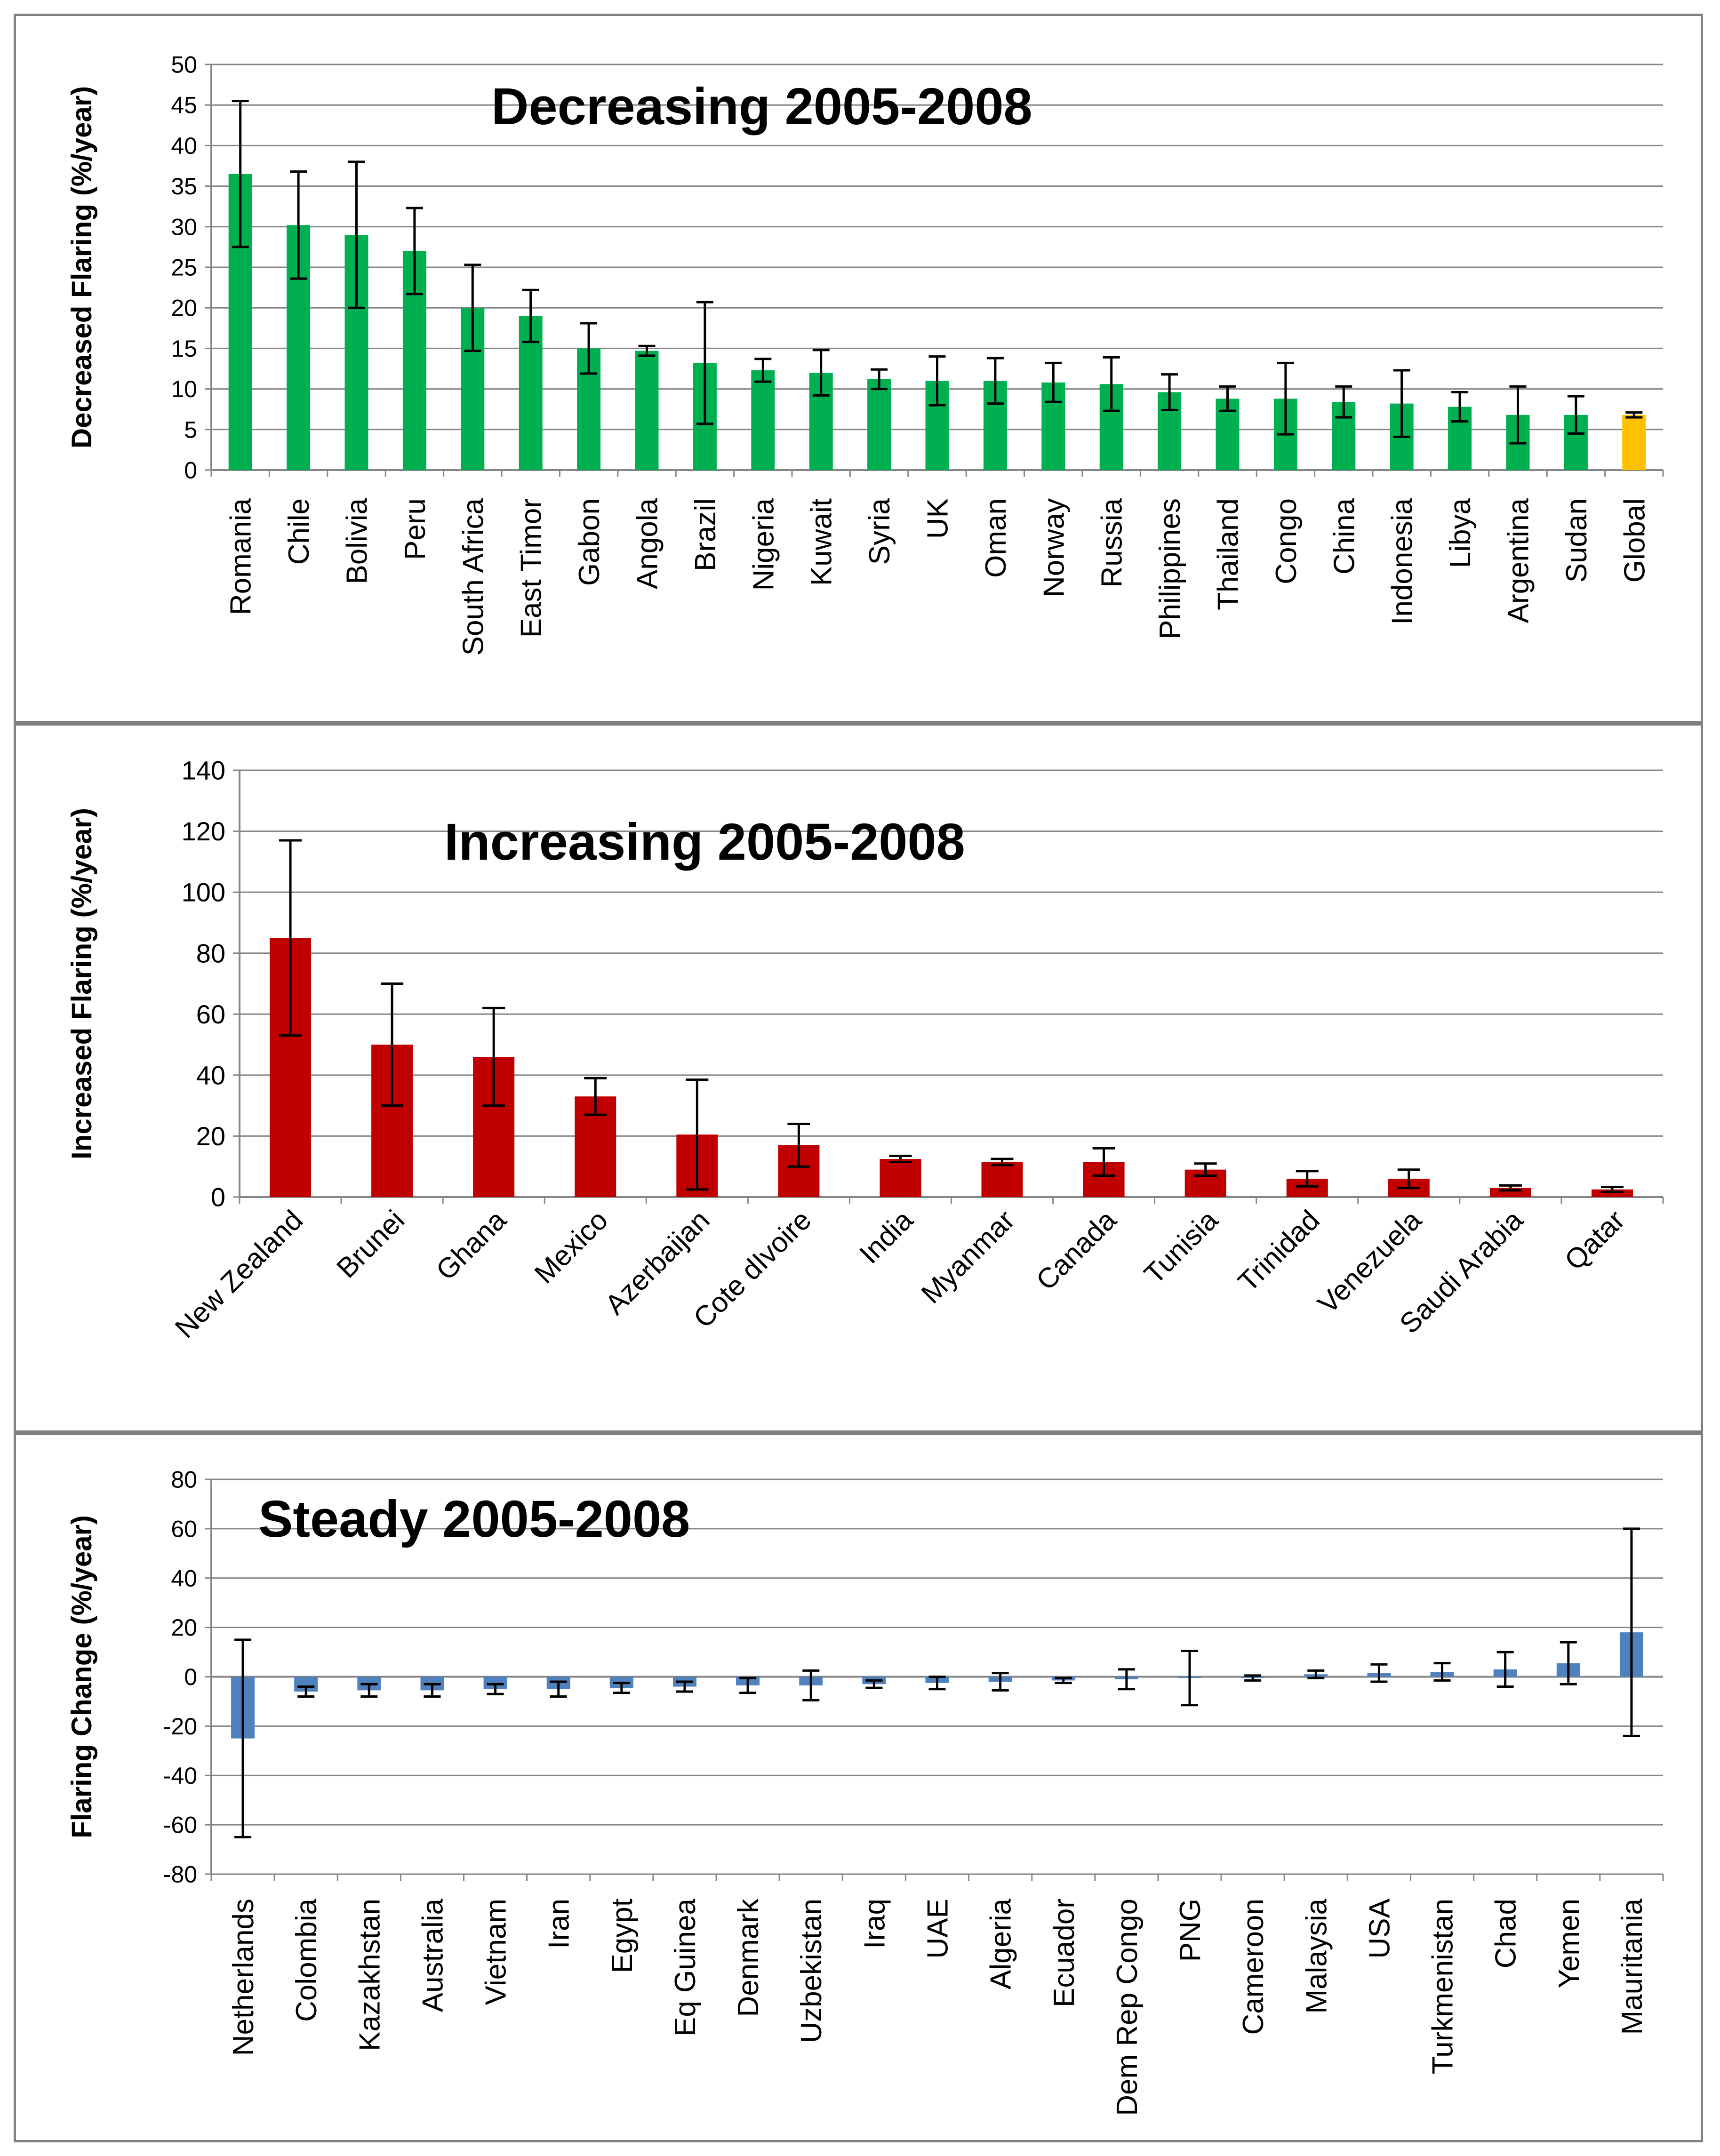 The height and width of the screenshot is (2156, 1720). What do you see at coordinates (414, 251) in the screenshot?
I see `error-bar-peru` at bounding box center [414, 251].